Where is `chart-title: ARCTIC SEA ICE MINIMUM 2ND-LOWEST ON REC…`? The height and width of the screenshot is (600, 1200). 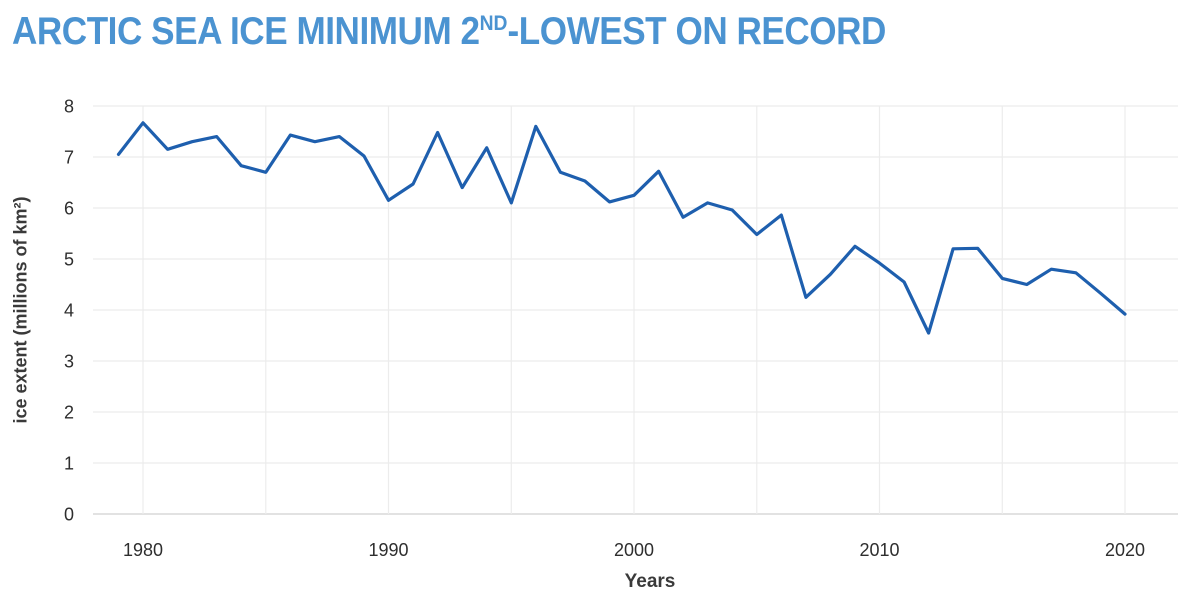 chart-title: ARCTIC SEA ICE MINIMUM 2ND-LOWEST ON REC… is located at coordinates (449, 32).